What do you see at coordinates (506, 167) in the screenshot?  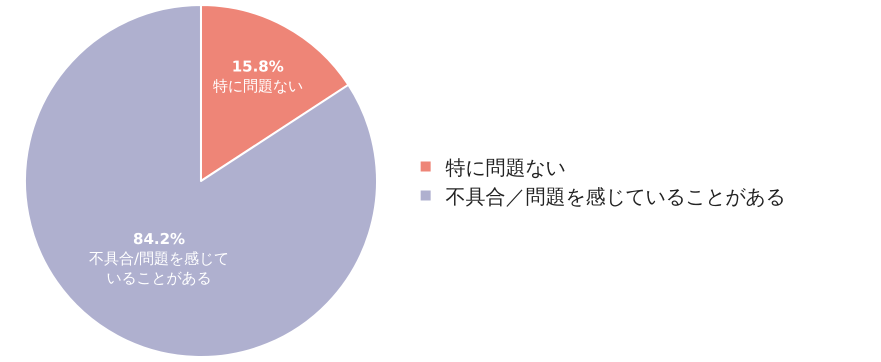 I see `legend-label: 特に問題ない` at bounding box center [506, 167].